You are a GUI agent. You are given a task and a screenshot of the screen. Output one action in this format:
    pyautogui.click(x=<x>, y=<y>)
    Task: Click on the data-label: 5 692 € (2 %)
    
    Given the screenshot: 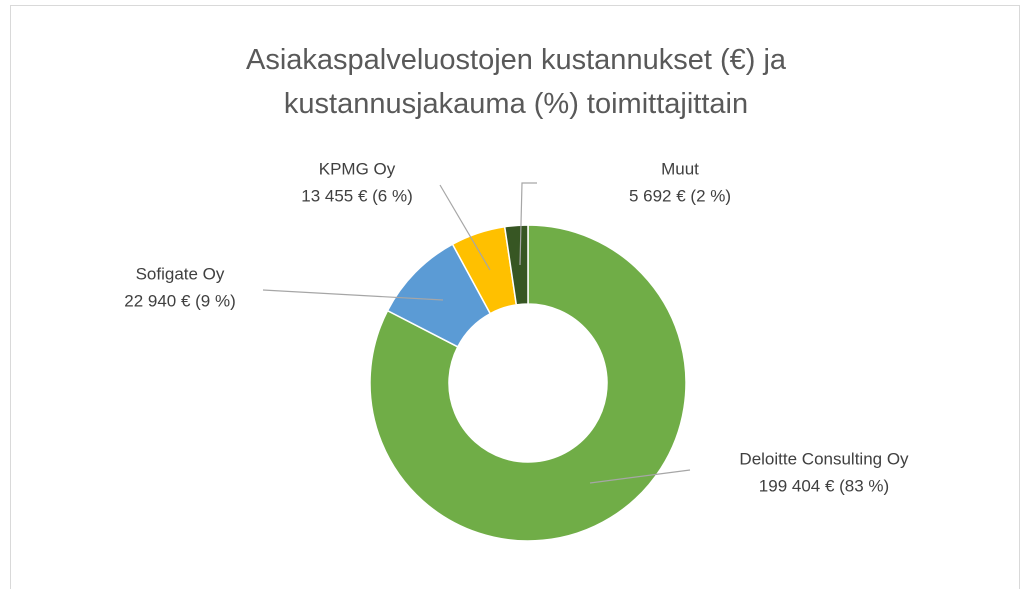 What is the action you would take?
    pyautogui.click(x=680, y=195)
    